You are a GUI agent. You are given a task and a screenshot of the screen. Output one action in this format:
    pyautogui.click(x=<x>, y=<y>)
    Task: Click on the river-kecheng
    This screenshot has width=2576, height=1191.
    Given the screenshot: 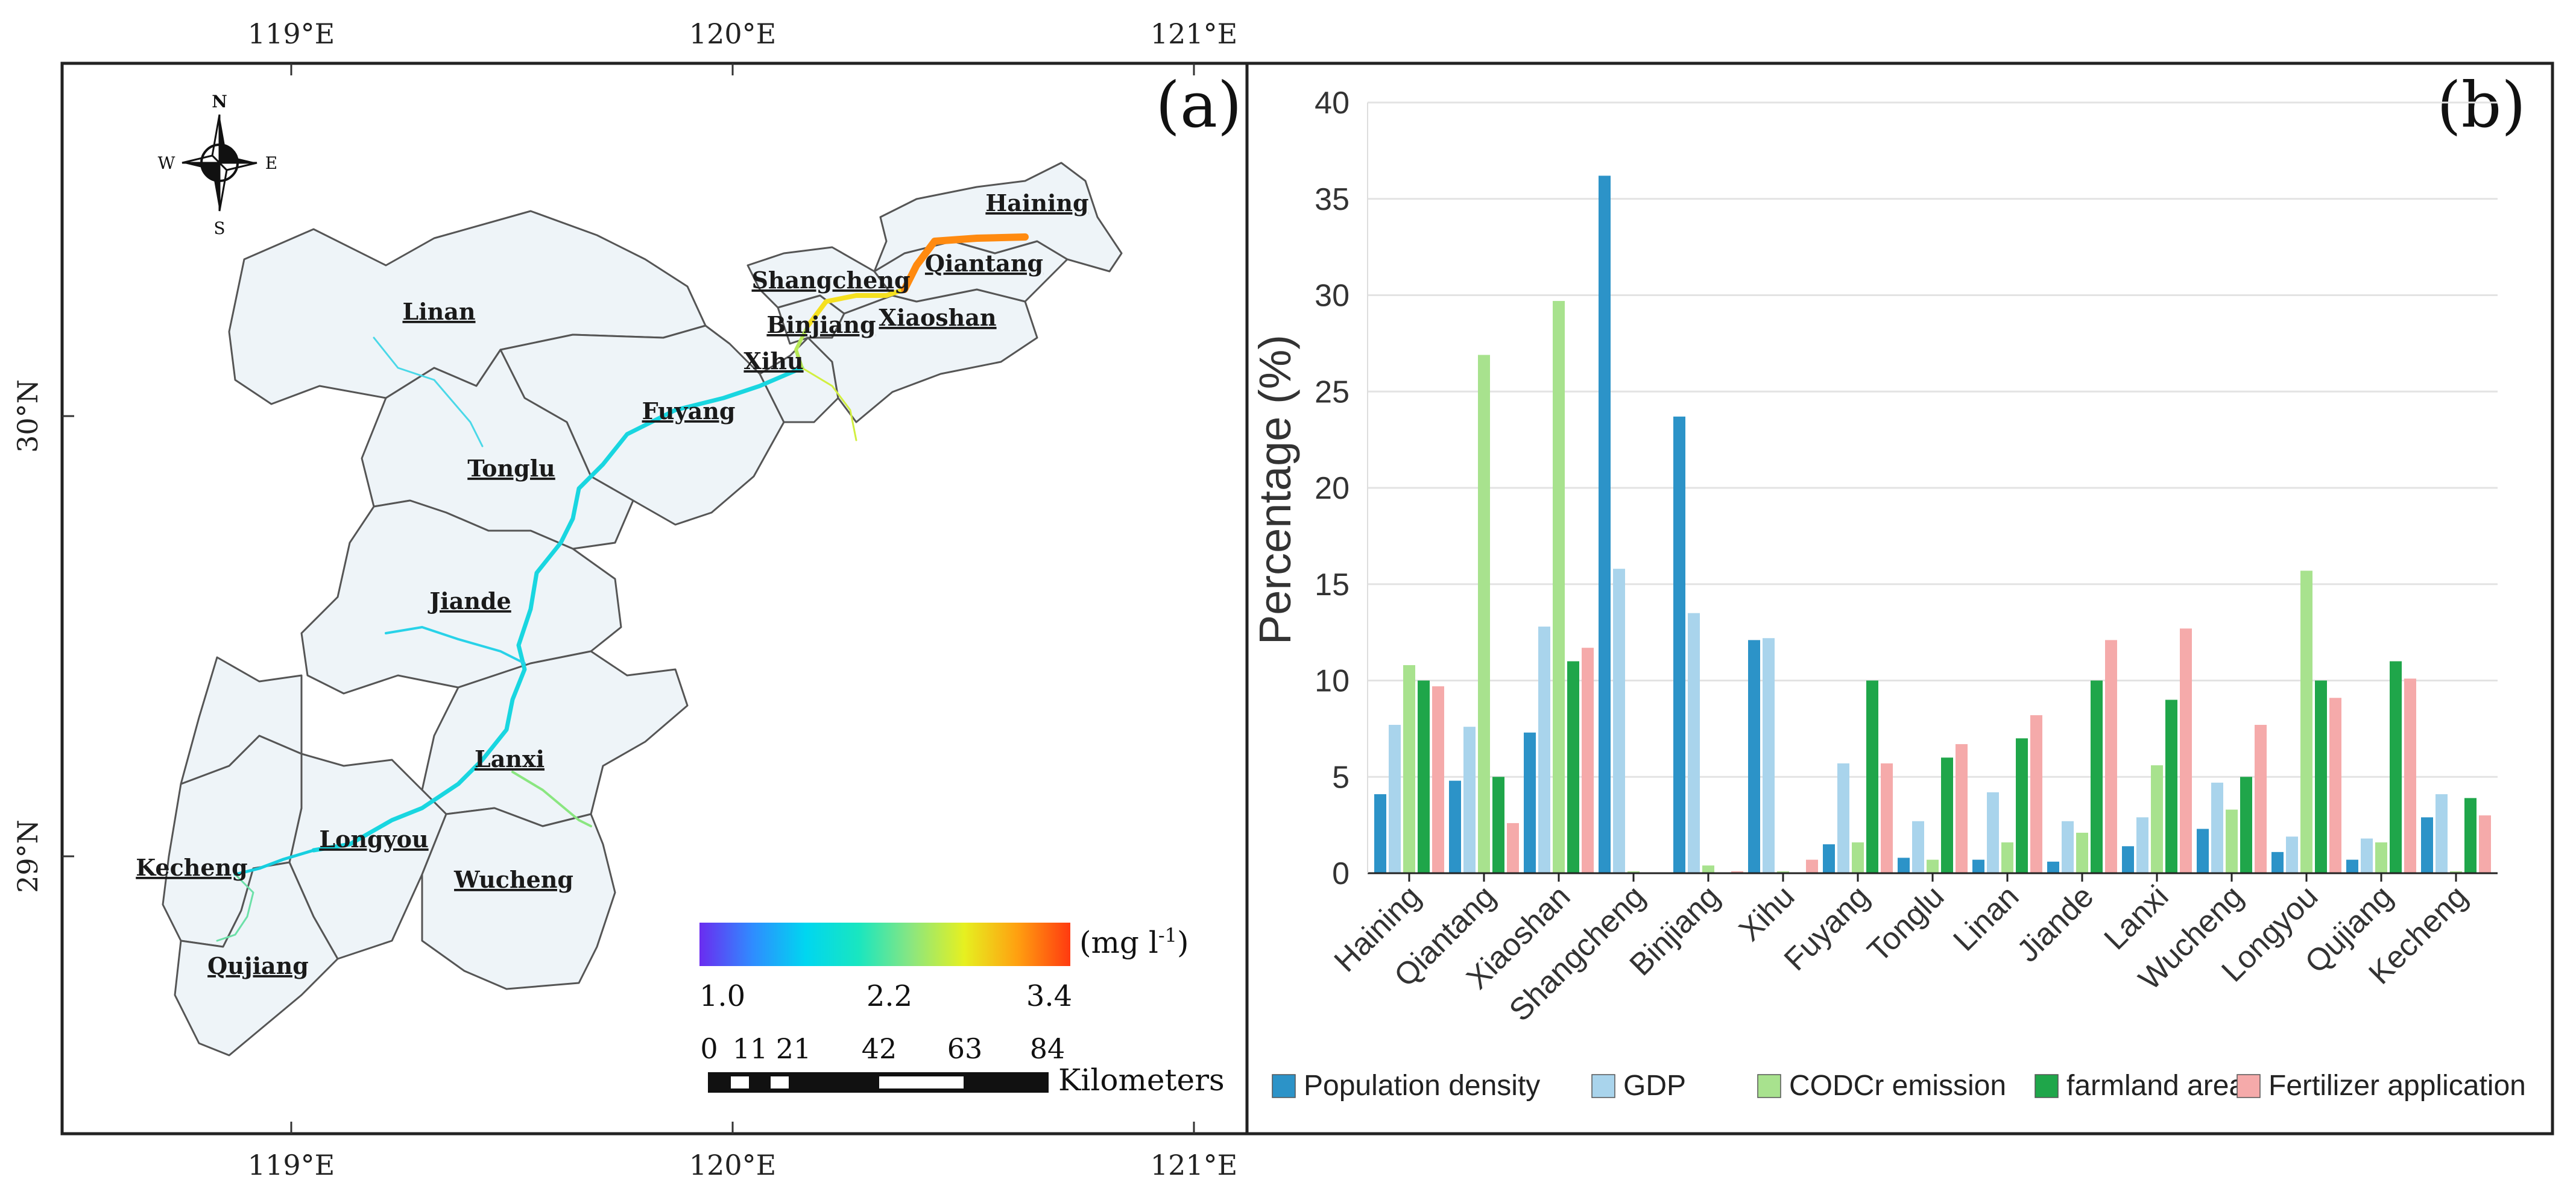 What is the action you would take?
    pyautogui.click(x=235, y=907)
    